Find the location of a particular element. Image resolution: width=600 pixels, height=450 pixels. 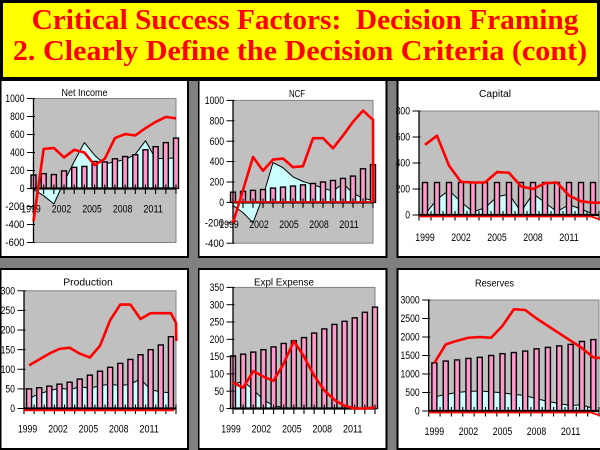

svg-text: NCF is located at coordinates (297, 94).